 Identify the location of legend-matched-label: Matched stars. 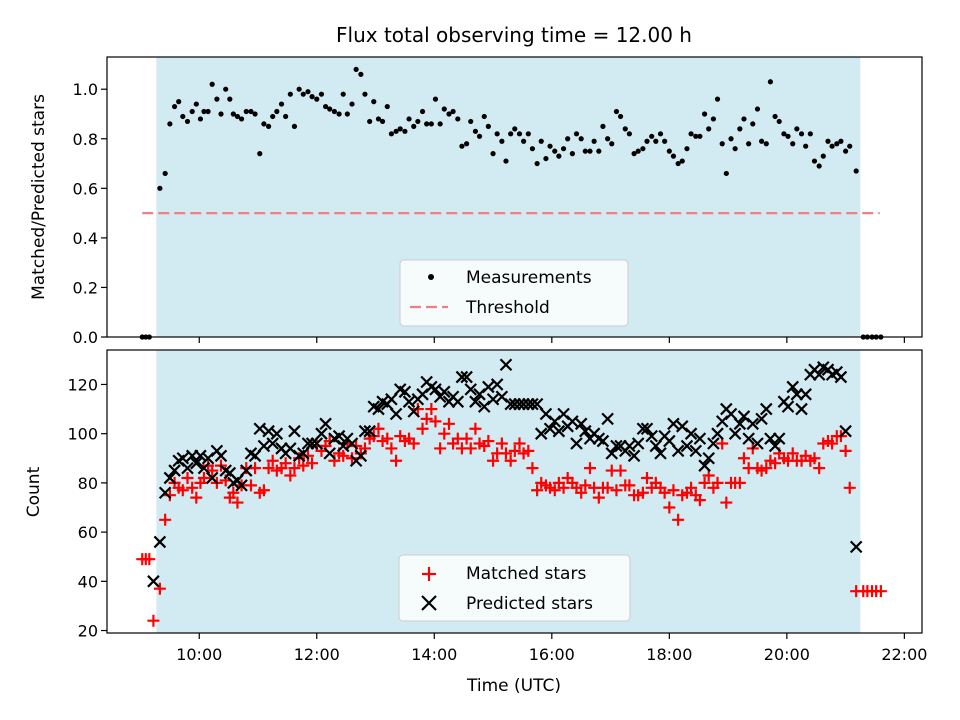
(526, 574).